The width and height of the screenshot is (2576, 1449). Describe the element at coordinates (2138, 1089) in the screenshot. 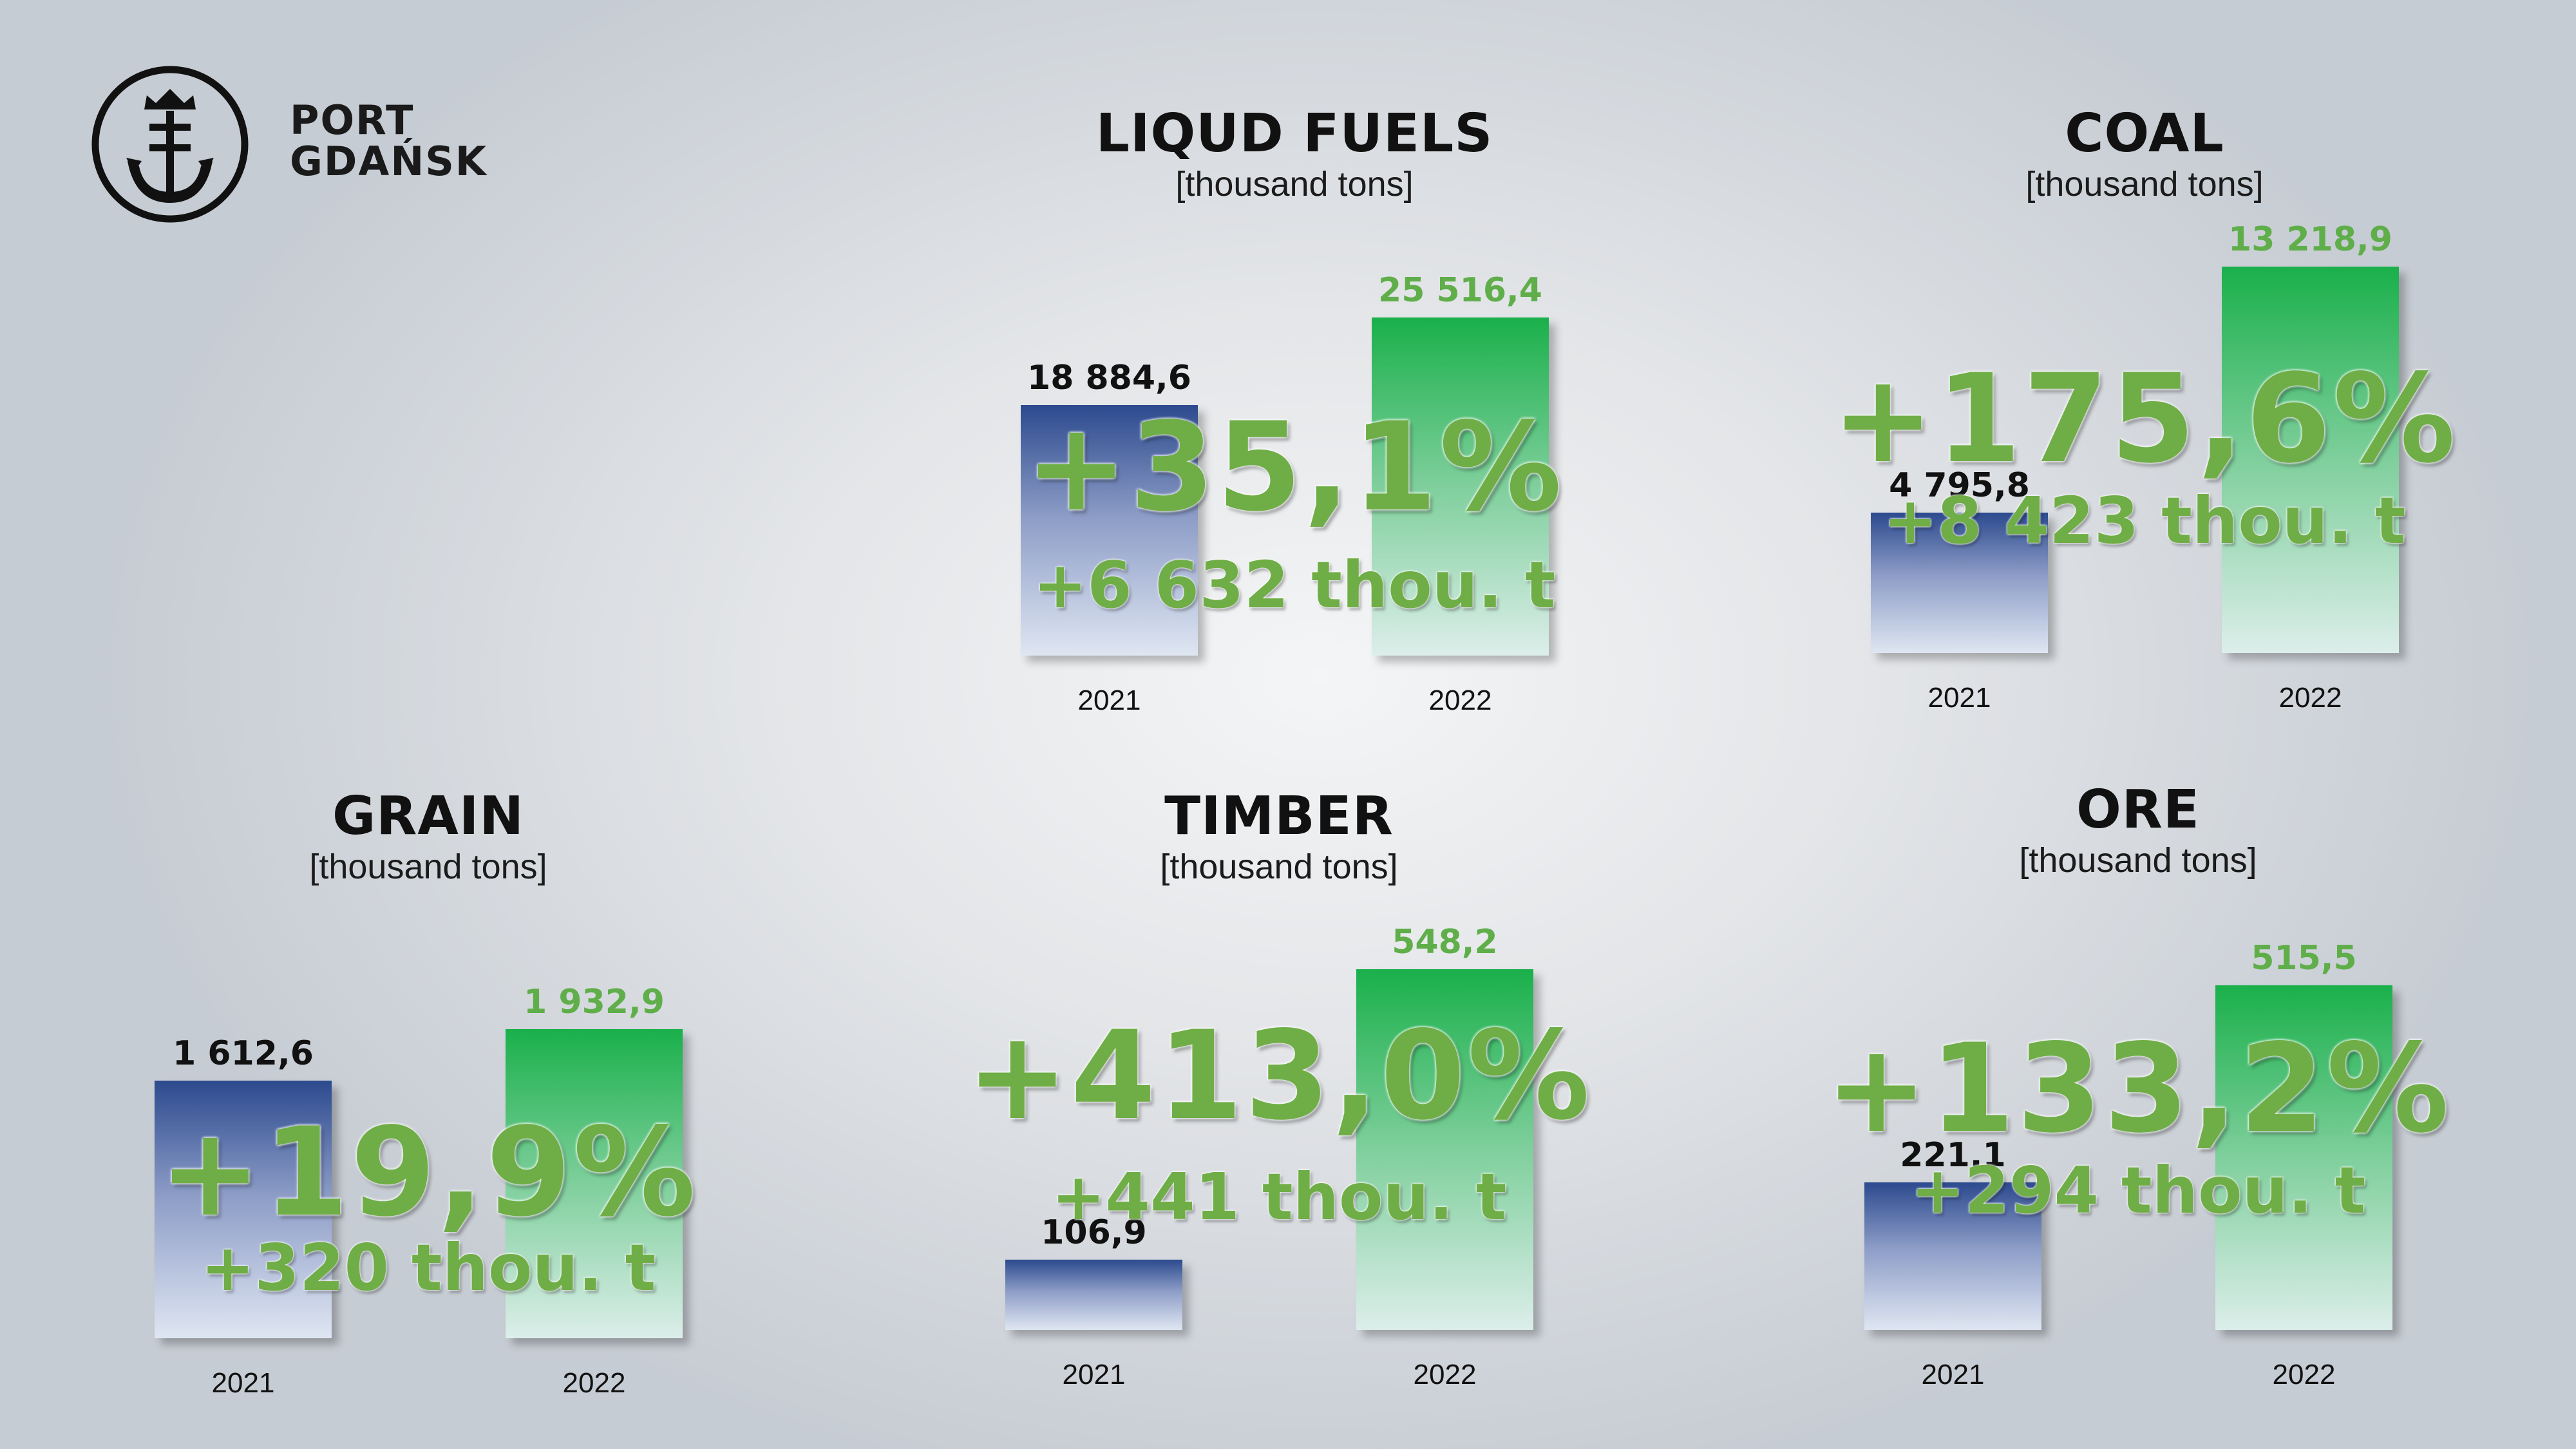

I see `change-percent: +133,2%` at that location.